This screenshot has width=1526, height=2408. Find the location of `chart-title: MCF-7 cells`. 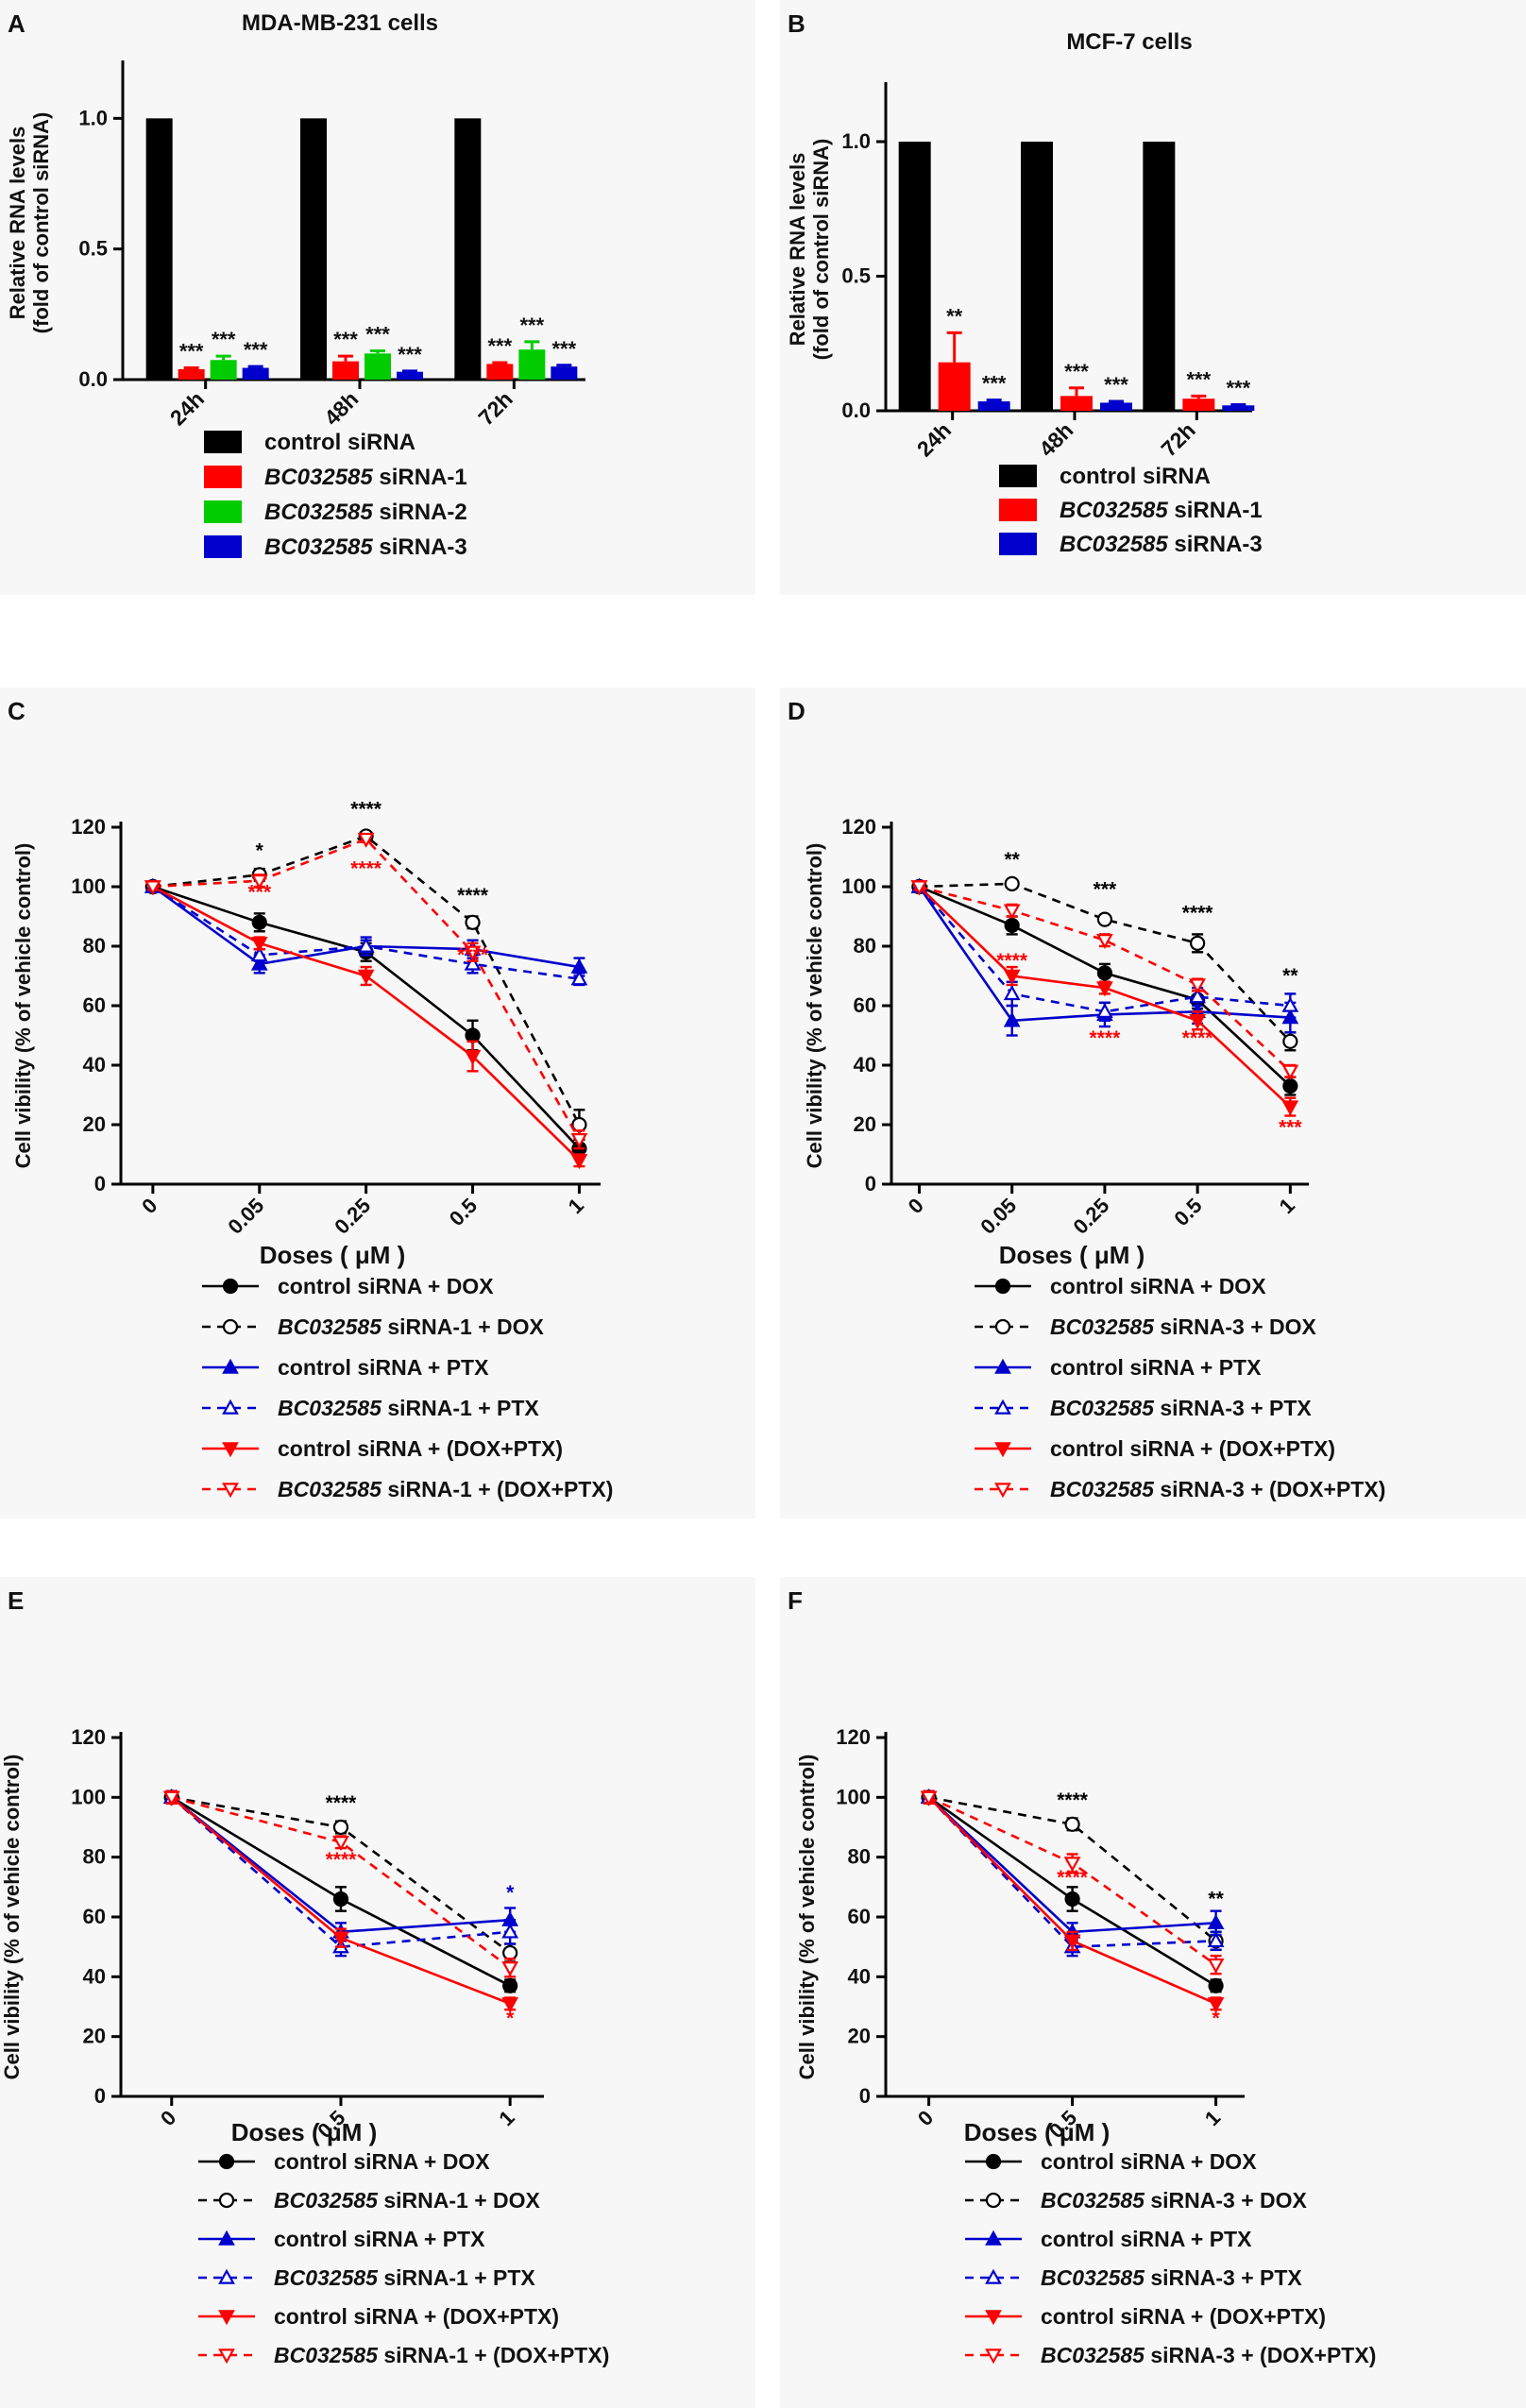

chart-title: MCF-7 cells is located at coordinates (1129, 42).